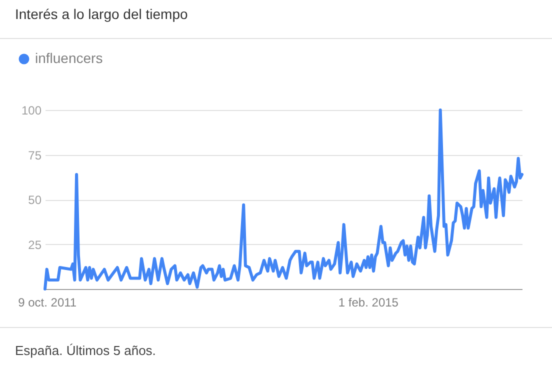 Image resolution: width=552 pixels, height=368 pixels. Describe the element at coordinates (368, 303) in the screenshot. I see `x-tick-label: 1 feb. 2015` at that location.